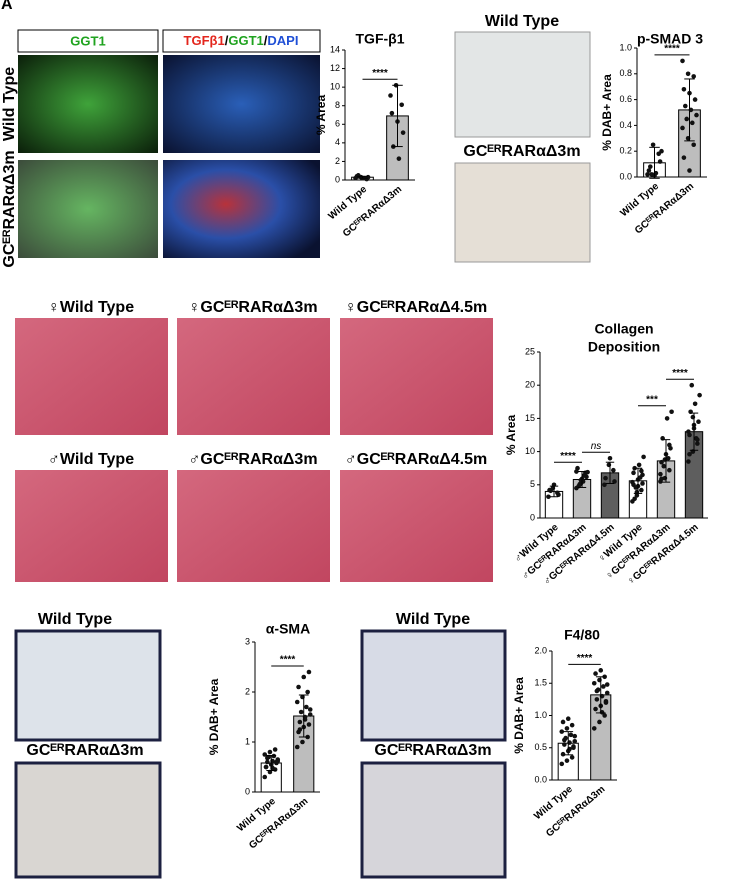  I want to click on chart-title: α-SMA, so click(288, 629).